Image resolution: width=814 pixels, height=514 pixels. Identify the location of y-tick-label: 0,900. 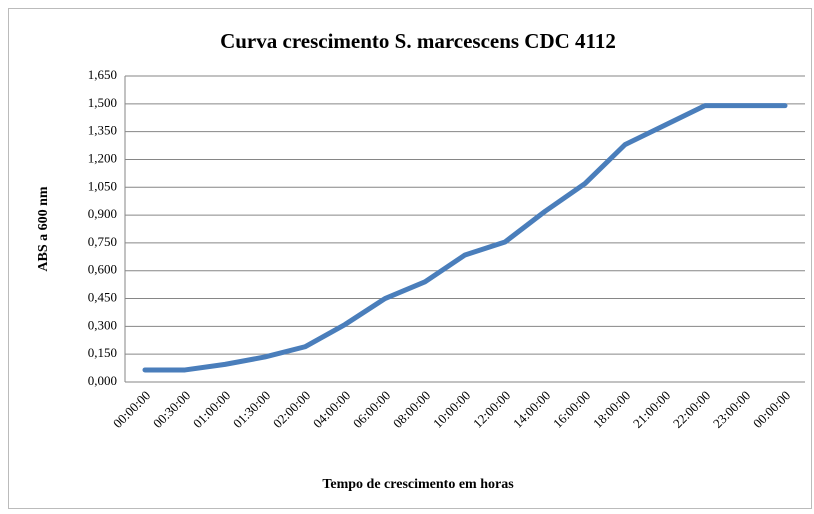
(102, 213).